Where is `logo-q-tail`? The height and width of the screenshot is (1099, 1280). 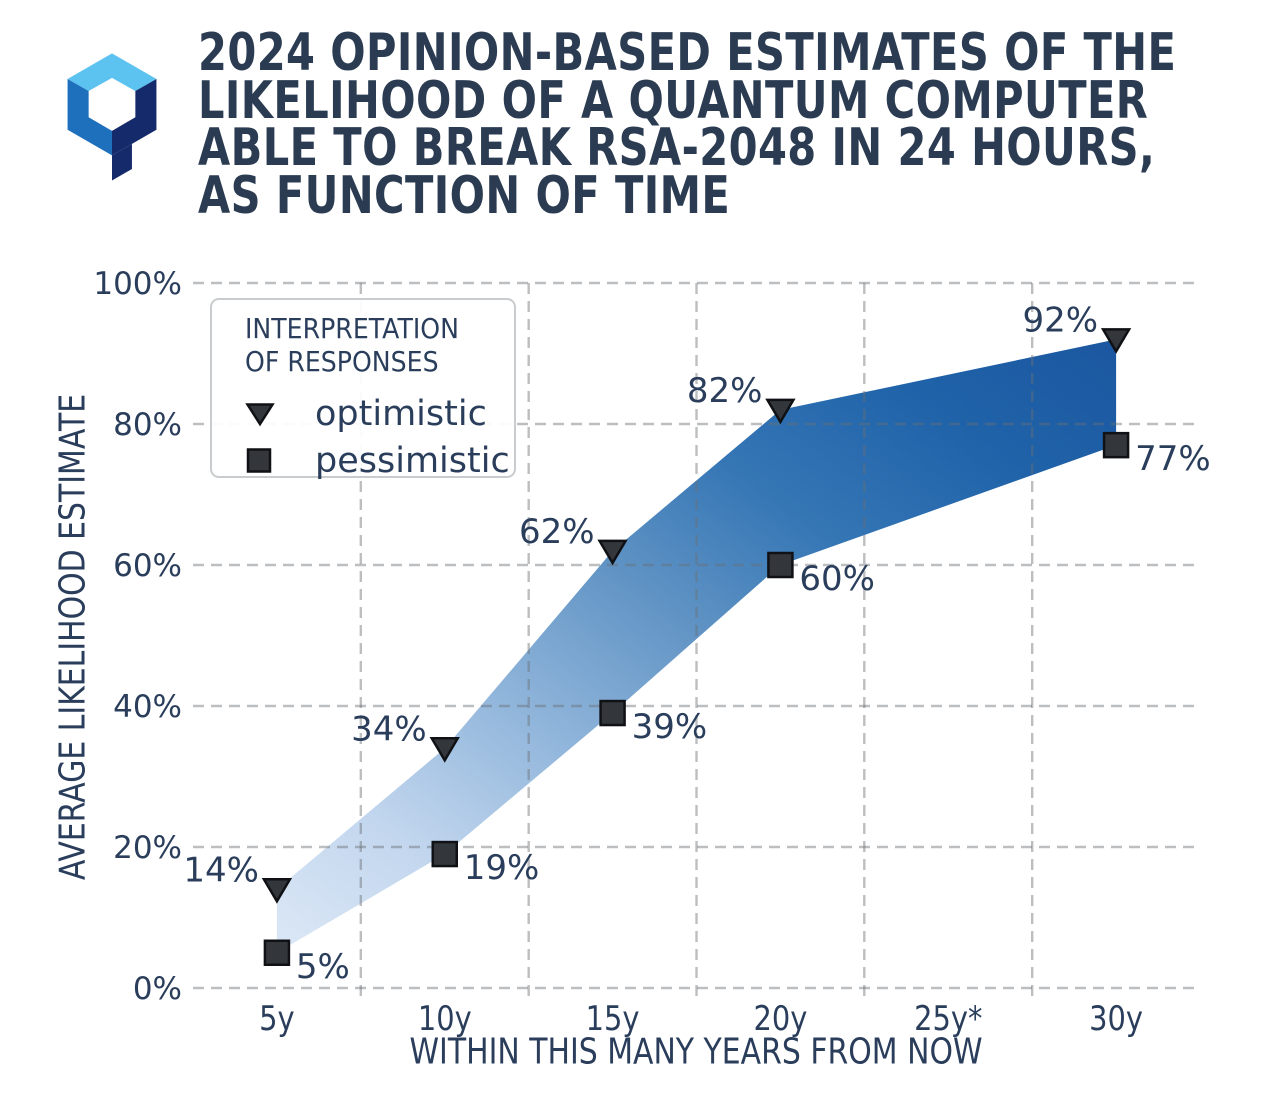 logo-q-tail is located at coordinates (122, 162).